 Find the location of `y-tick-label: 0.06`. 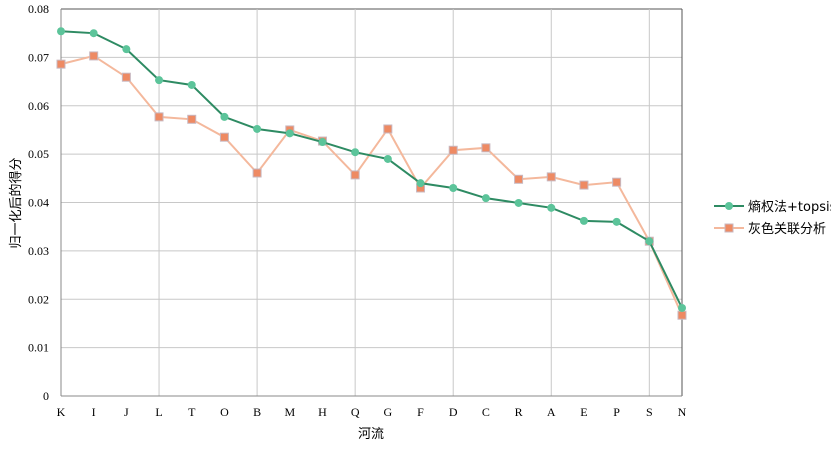

y-tick-label: 0.06 is located at coordinates (38, 106).